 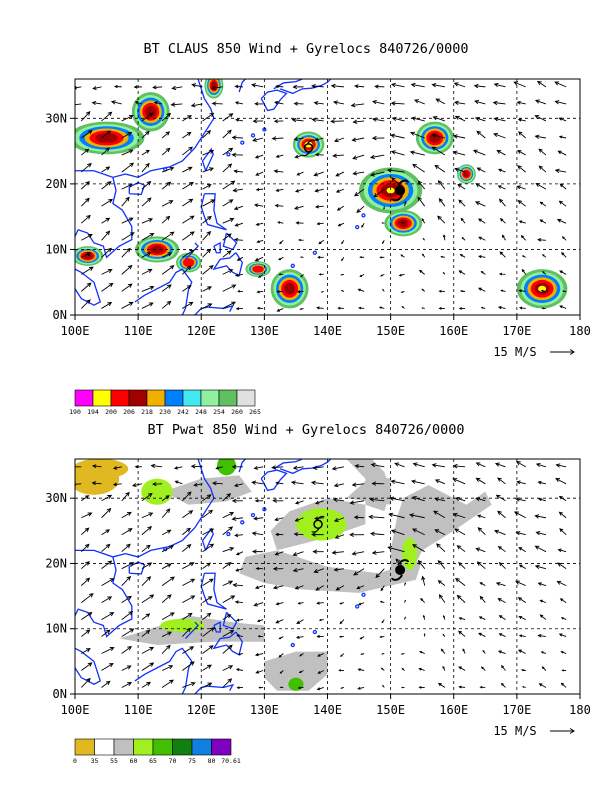 I want to click on colorbar-label-1: 35, so click(x=95, y=761).